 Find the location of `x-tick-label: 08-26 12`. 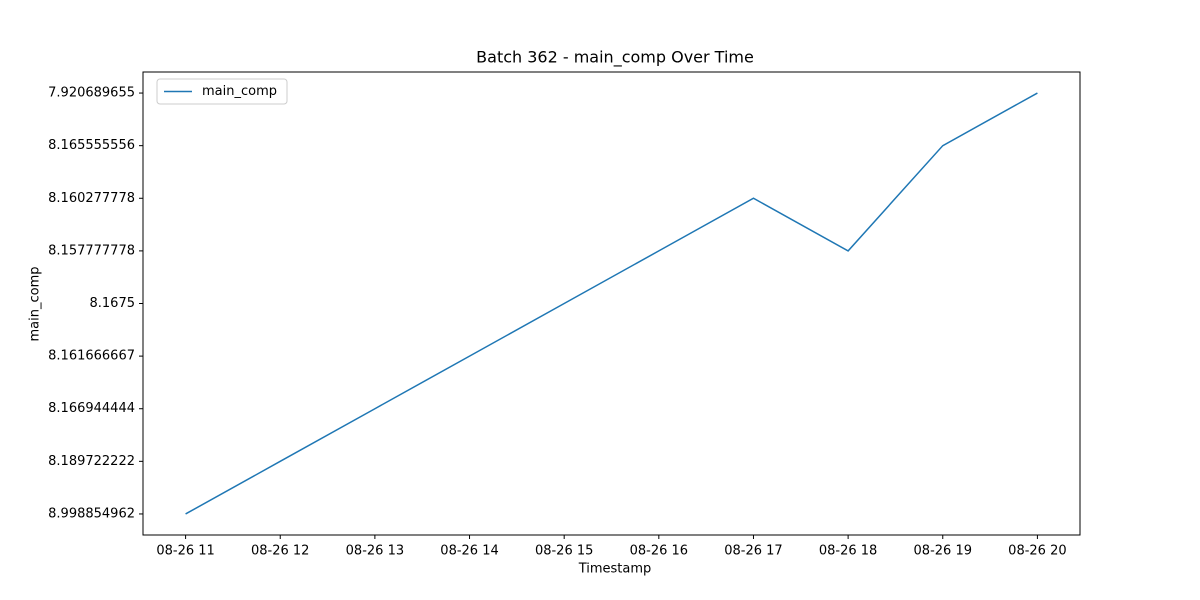

x-tick-label: 08-26 12 is located at coordinates (280, 551).